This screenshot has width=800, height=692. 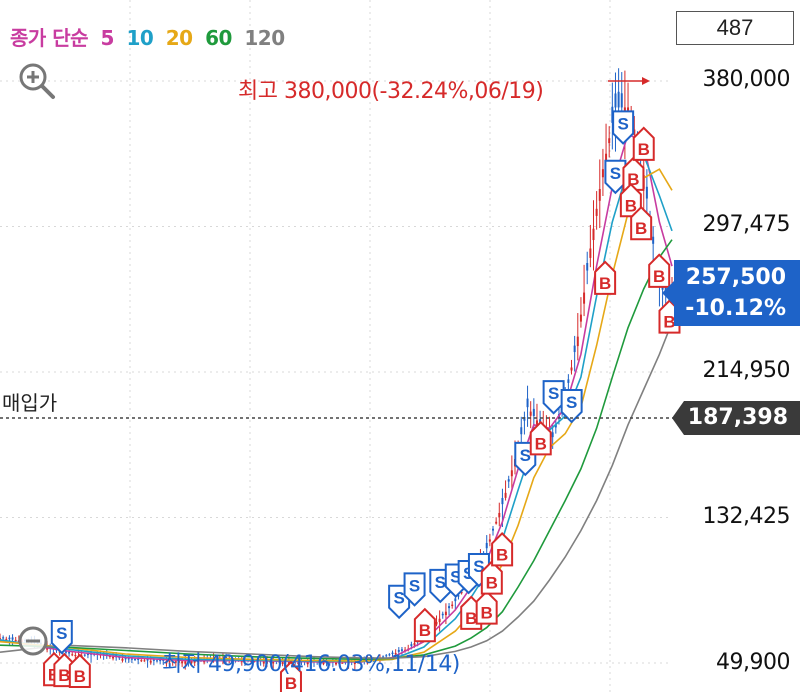 I want to click on y-tick-label: 214,950, so click(x=746, y=370).